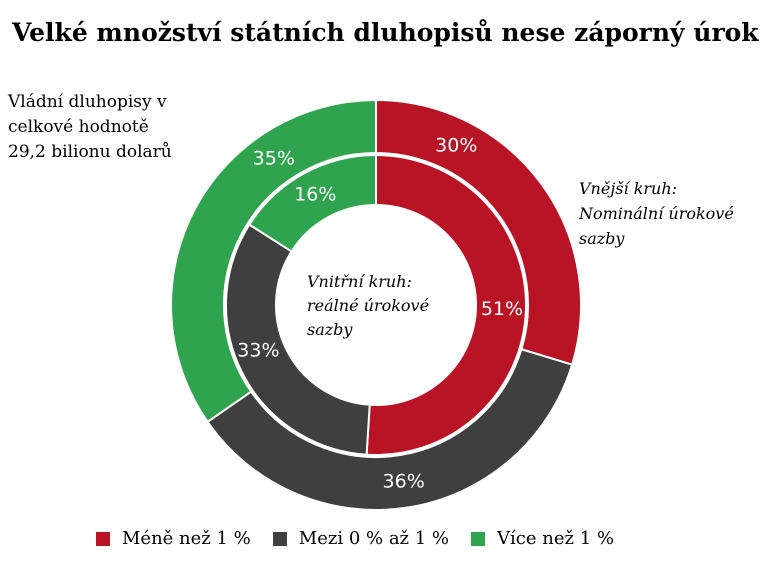 Image resolution: width=770 pixels, height=561 pixels. Describe the element at coordinates (478, 538) in the screenshot. I see `legend-swatch-green` at that location.